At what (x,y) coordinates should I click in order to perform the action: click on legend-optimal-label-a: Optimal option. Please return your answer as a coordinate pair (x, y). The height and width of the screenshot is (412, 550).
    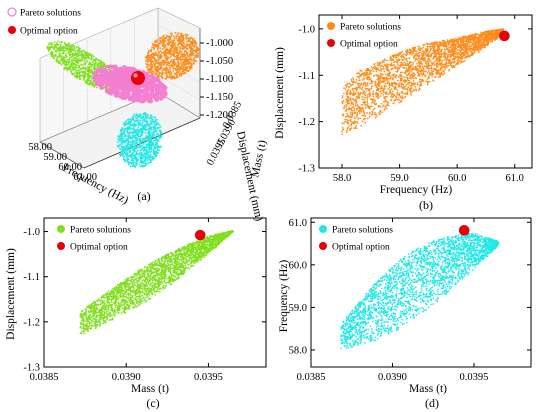
    Looking at the image, I should click on (49, 32).